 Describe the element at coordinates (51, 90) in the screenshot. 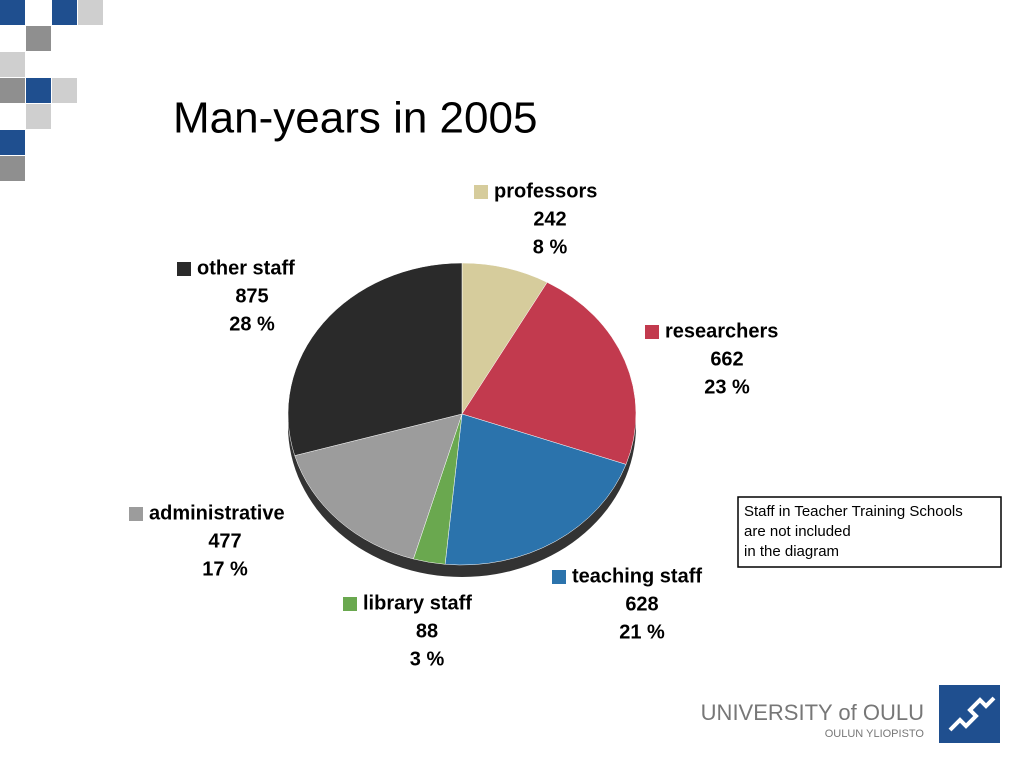

I see `corner-decoration` at that location.